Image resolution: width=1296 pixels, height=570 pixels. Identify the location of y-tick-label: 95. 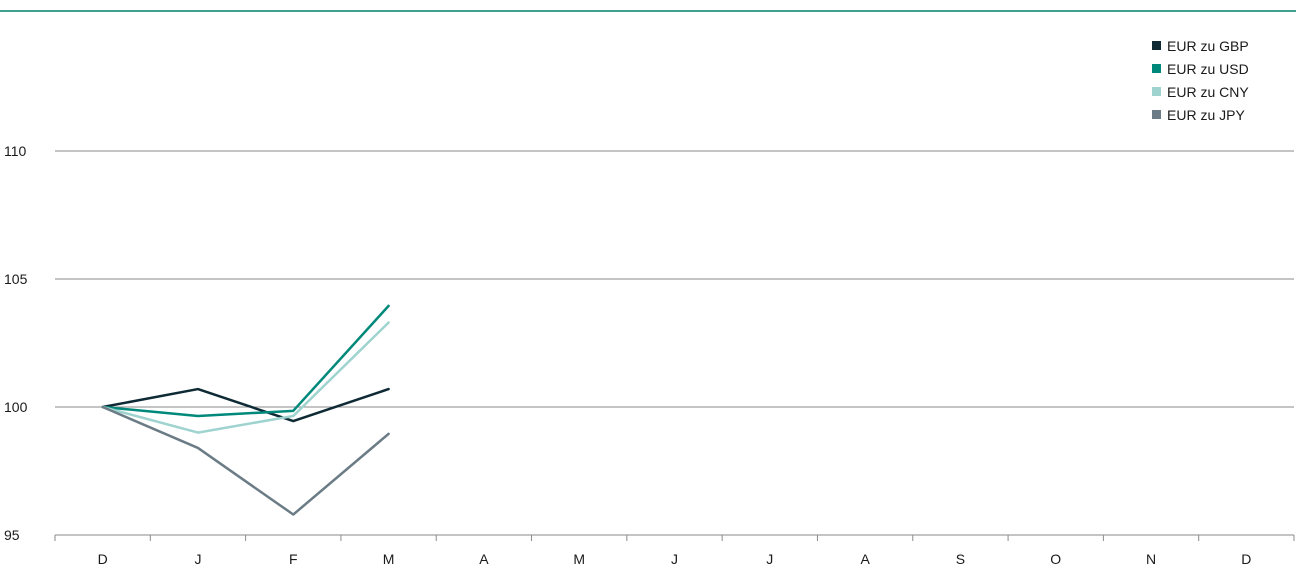
(12, 535).